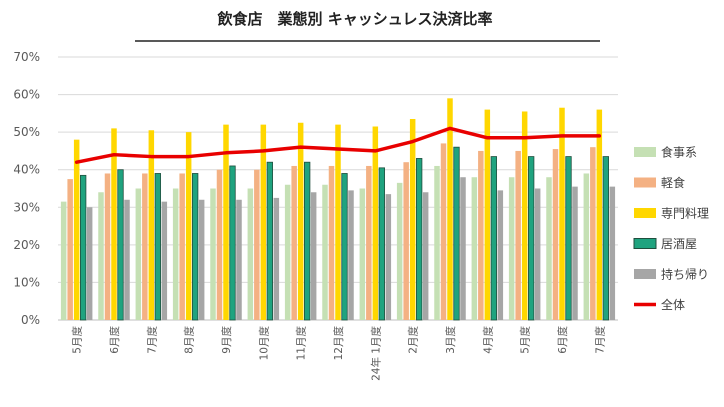  What do you see at coordinates (673, 182) in the screenshot?
I see `legend-label: 軽食` at bounding box center [673, 182].